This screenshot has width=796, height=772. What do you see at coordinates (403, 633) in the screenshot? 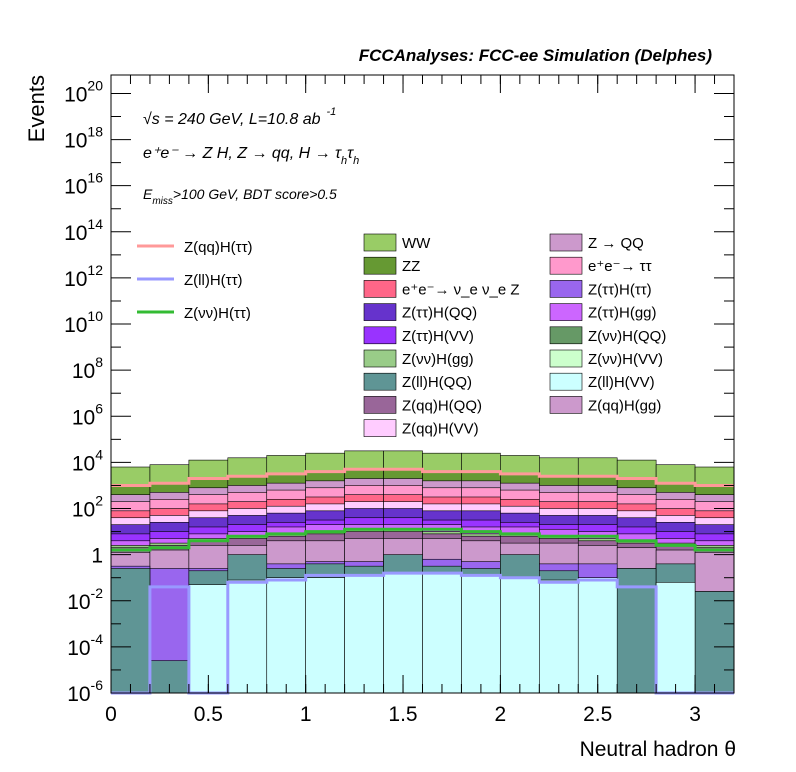
I see `bar-z-ll-h-vv--bin-7` at bounding box center [403, 633].